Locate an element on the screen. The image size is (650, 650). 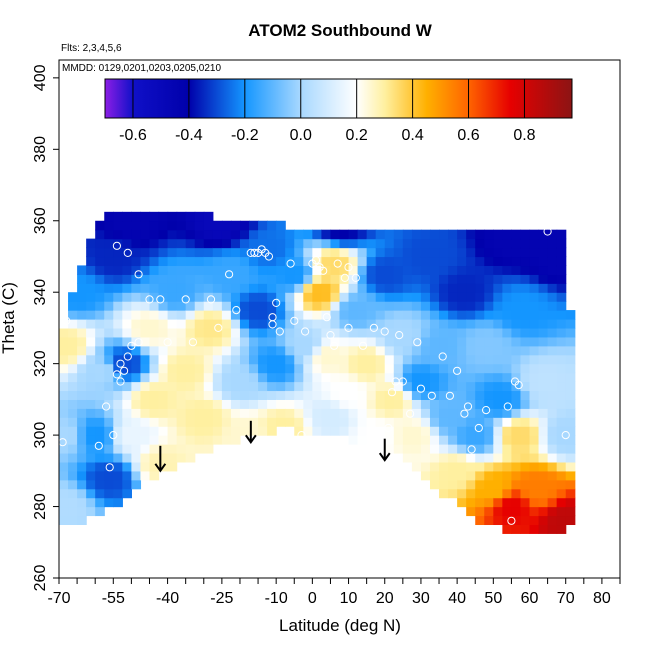
colorbar-tick-label: 0.4 is located at coordinates (412, 135).